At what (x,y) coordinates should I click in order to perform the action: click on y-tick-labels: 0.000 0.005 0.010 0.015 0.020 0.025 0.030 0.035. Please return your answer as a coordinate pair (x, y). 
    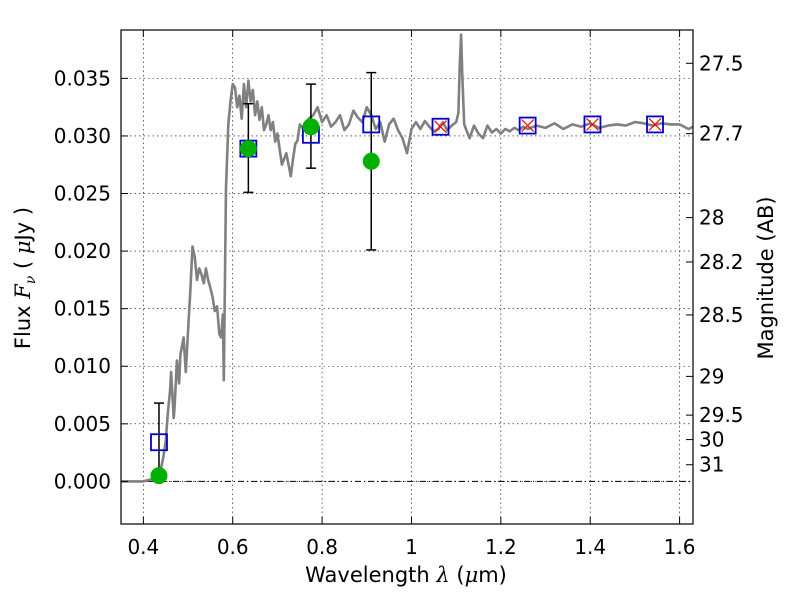
    Looking at the image, I should click on (82, 279).